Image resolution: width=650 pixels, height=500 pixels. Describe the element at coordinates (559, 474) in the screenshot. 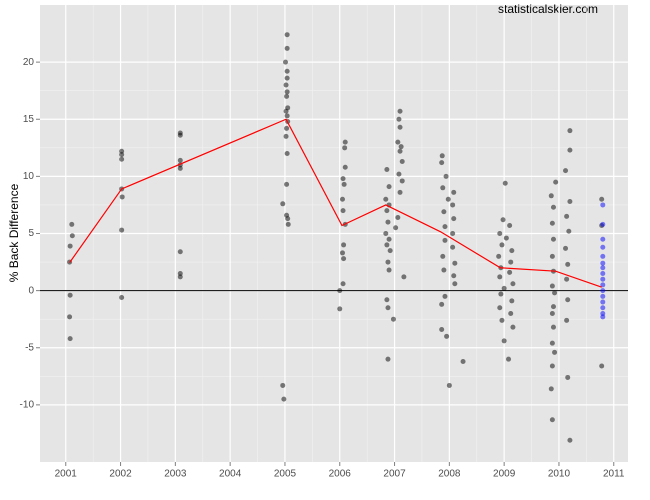

I see `x-tick-label: 2010` at that location.